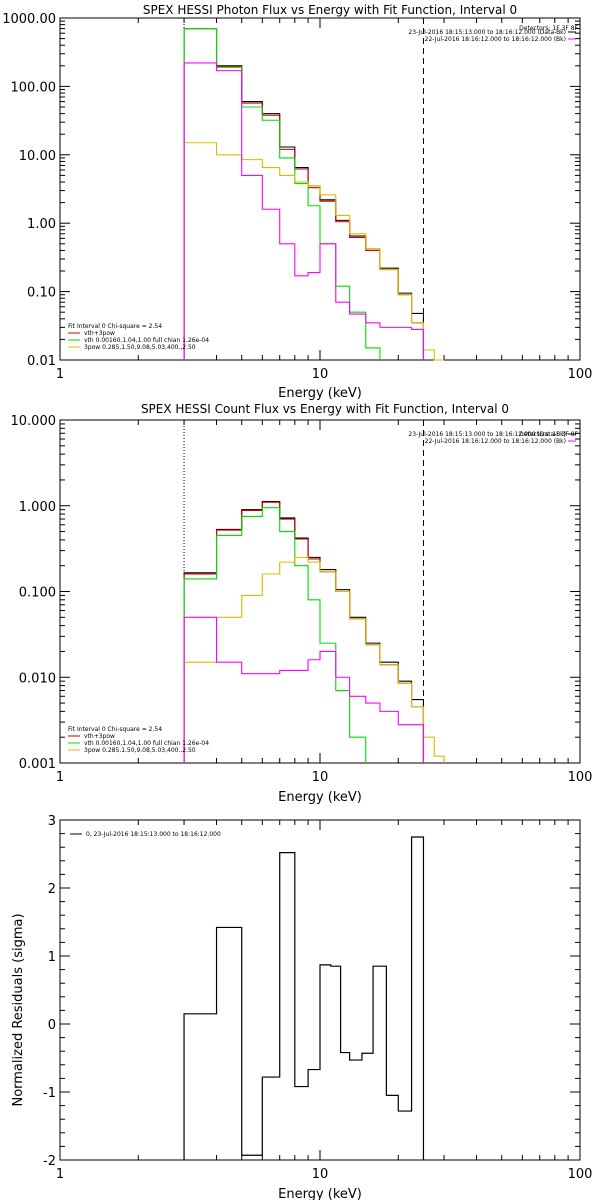  Describe the element at coordinates (34, 87) in the screenshot. I see `y-tick-label: 100.00` at that location.